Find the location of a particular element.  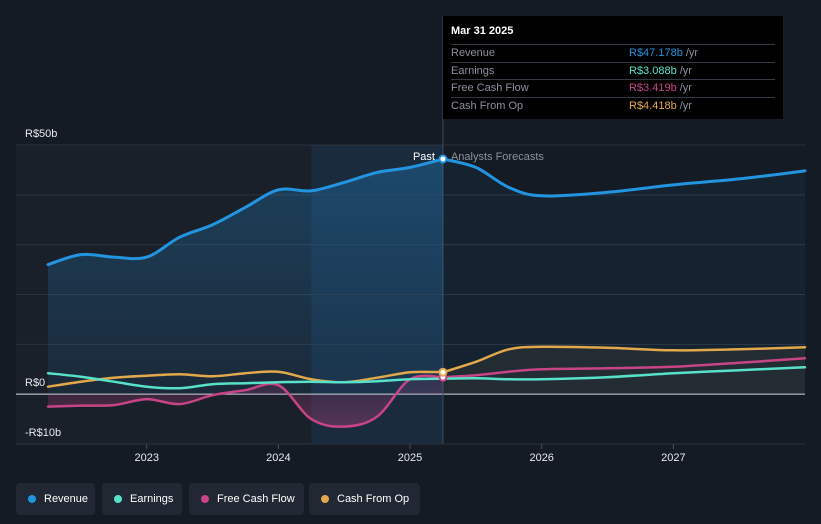

free-cash-flow-dot-icon is located at coordinates (205, 499).